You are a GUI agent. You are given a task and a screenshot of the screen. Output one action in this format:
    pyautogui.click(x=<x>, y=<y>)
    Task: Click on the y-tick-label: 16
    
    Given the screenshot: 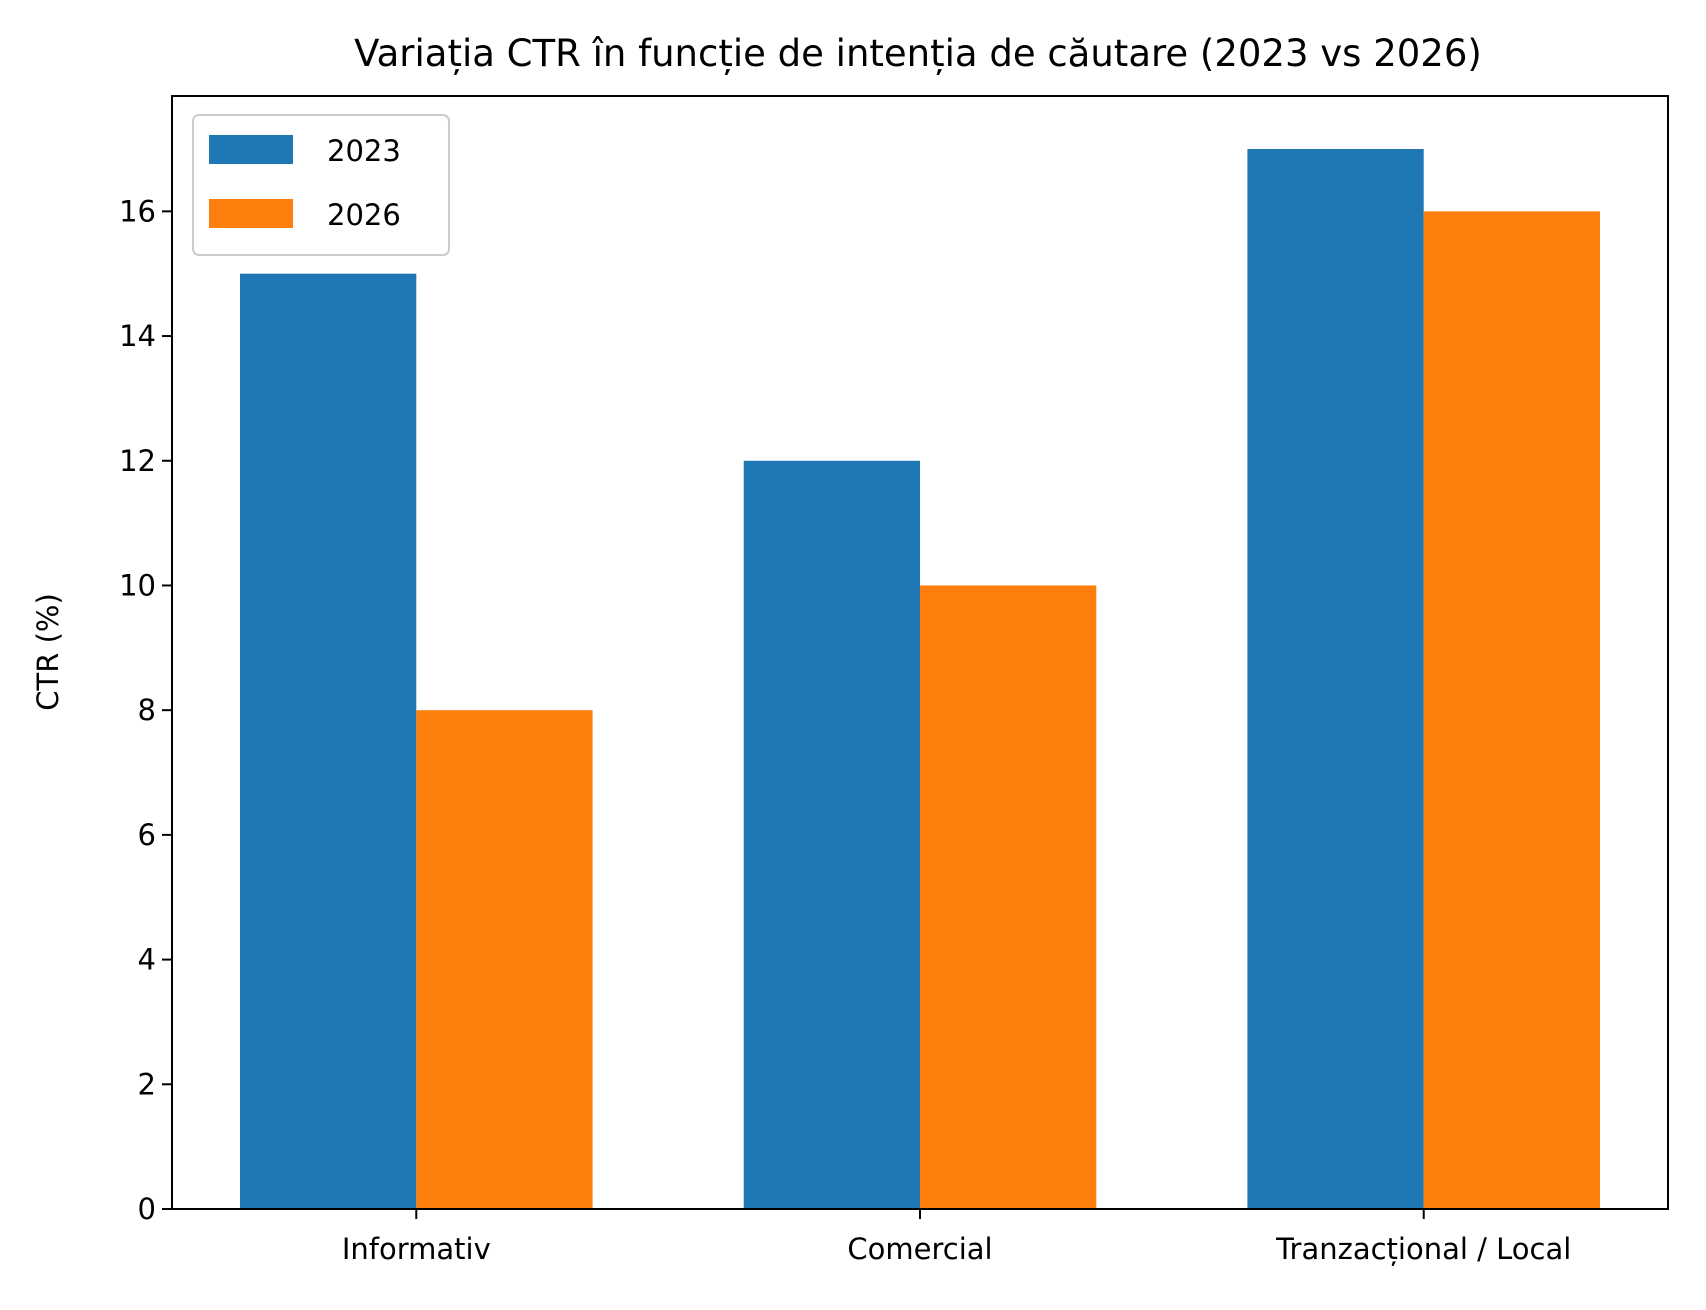 What is the action you would take?
    pyautogui.click(x=137, y=211)
    